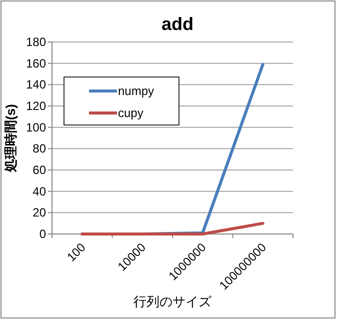 The image size is (337, 320). What do you see at coordinates (36, 42) in the screenshot?
I see `y-tick-label: 180` at bounding box center [36, 42].